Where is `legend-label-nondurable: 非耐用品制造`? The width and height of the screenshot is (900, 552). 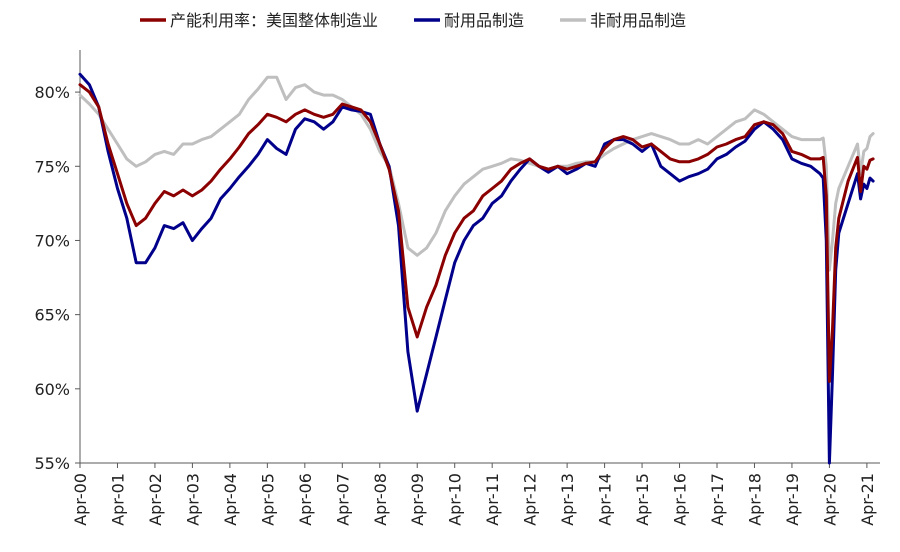
legend-label-nondurable: 非耐用品制造 is located at coordinates (638, 20).